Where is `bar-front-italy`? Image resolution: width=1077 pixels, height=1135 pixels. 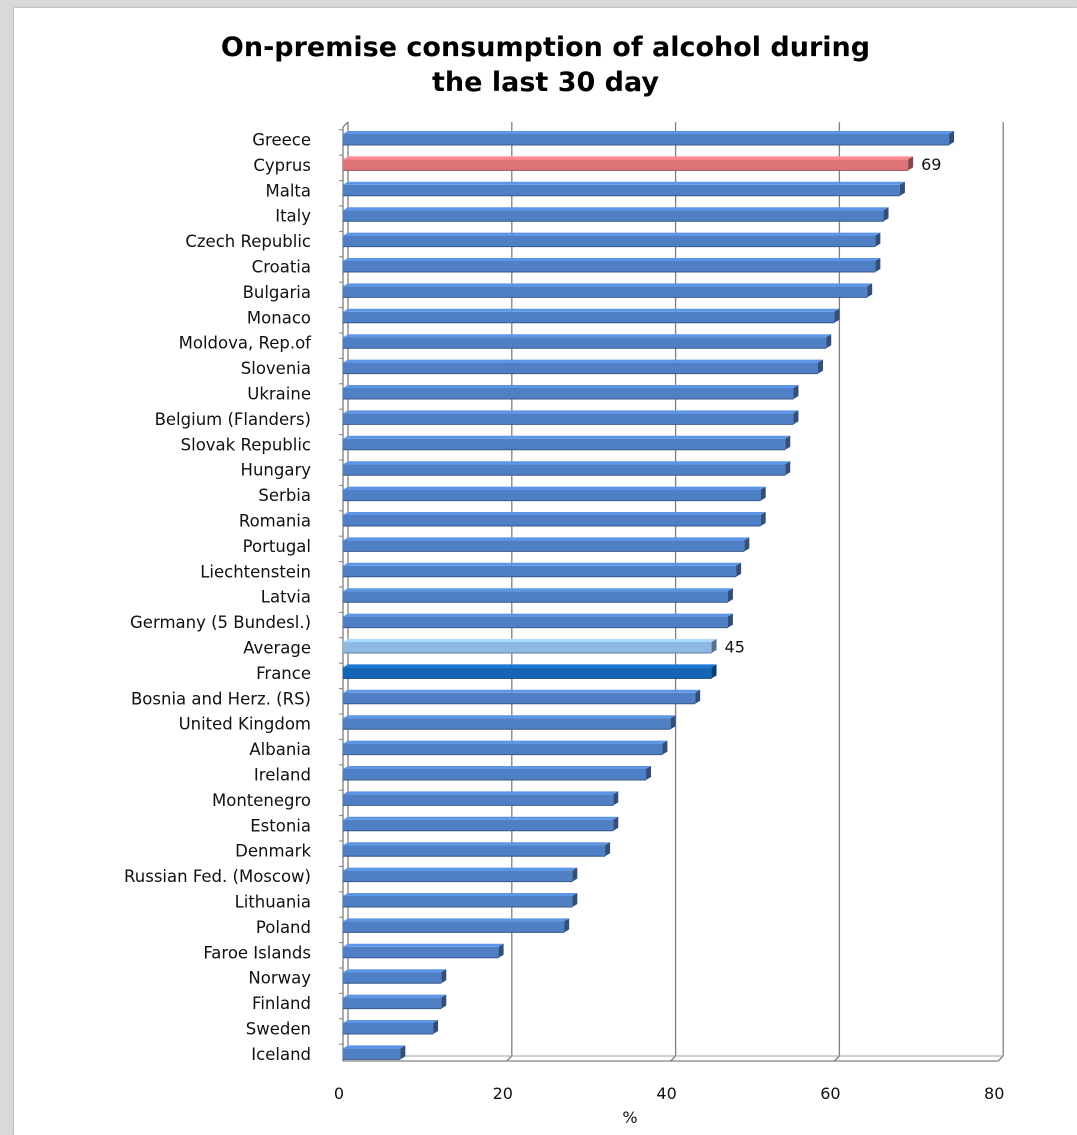 bar-front-italy is located at coordinates (613, 216).